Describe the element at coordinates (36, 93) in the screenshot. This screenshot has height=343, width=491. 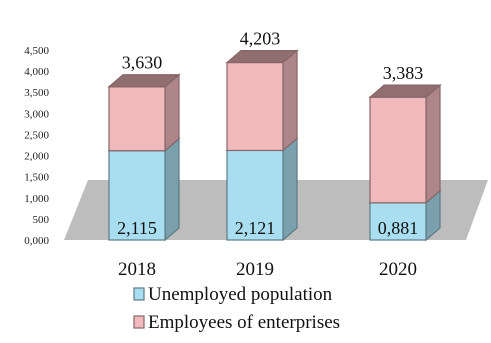
I see `y-tick-label: 3,500` at that location.